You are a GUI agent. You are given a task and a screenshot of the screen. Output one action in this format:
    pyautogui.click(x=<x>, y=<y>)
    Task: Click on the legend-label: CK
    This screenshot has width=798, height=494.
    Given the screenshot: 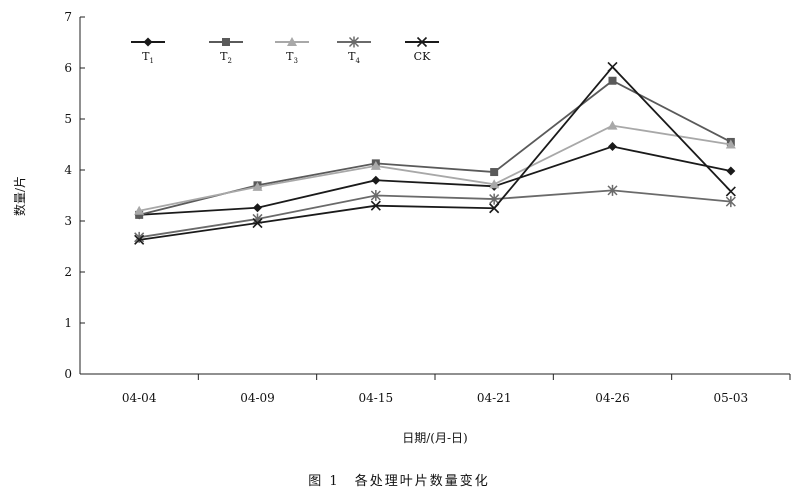 What is the action you would take?
    pyautogui.click(x=422, y=56)
    